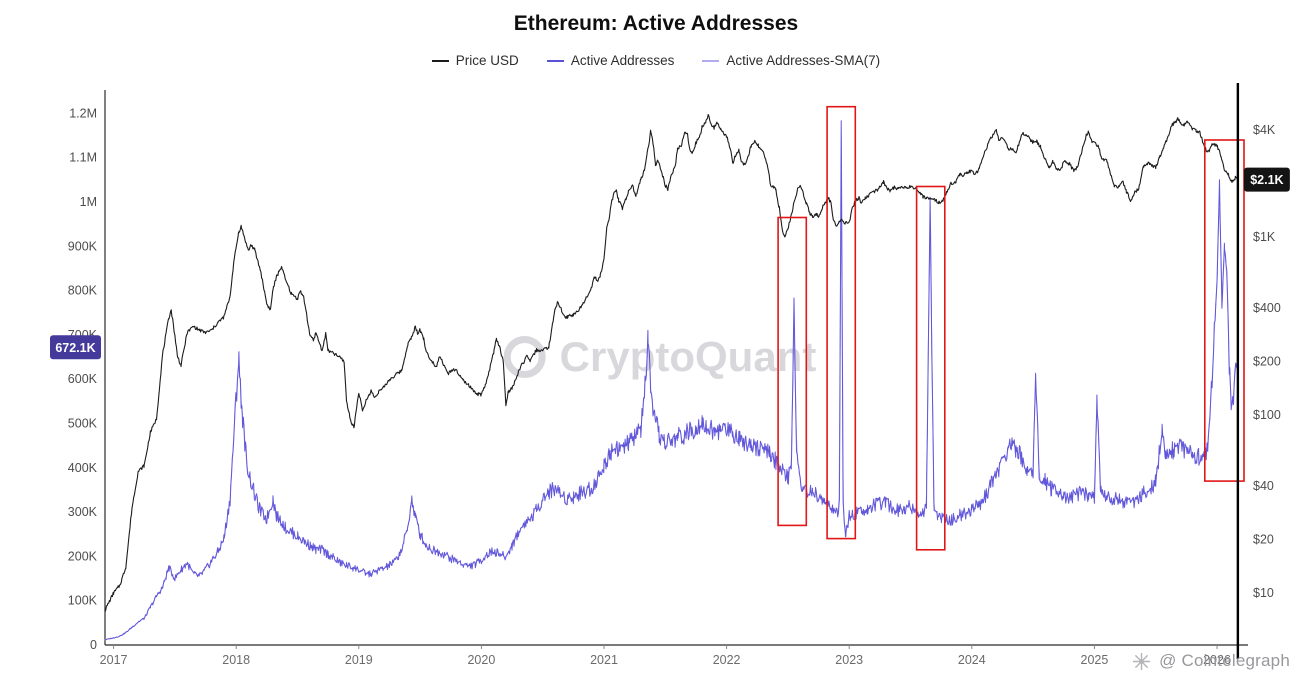 The height and width of the screenshot is (677, 1312). What do you see at coordinates (83, 556) in the screenshot?
I see `y-left-tick-label: 200K` at bounding box center [83, 556].